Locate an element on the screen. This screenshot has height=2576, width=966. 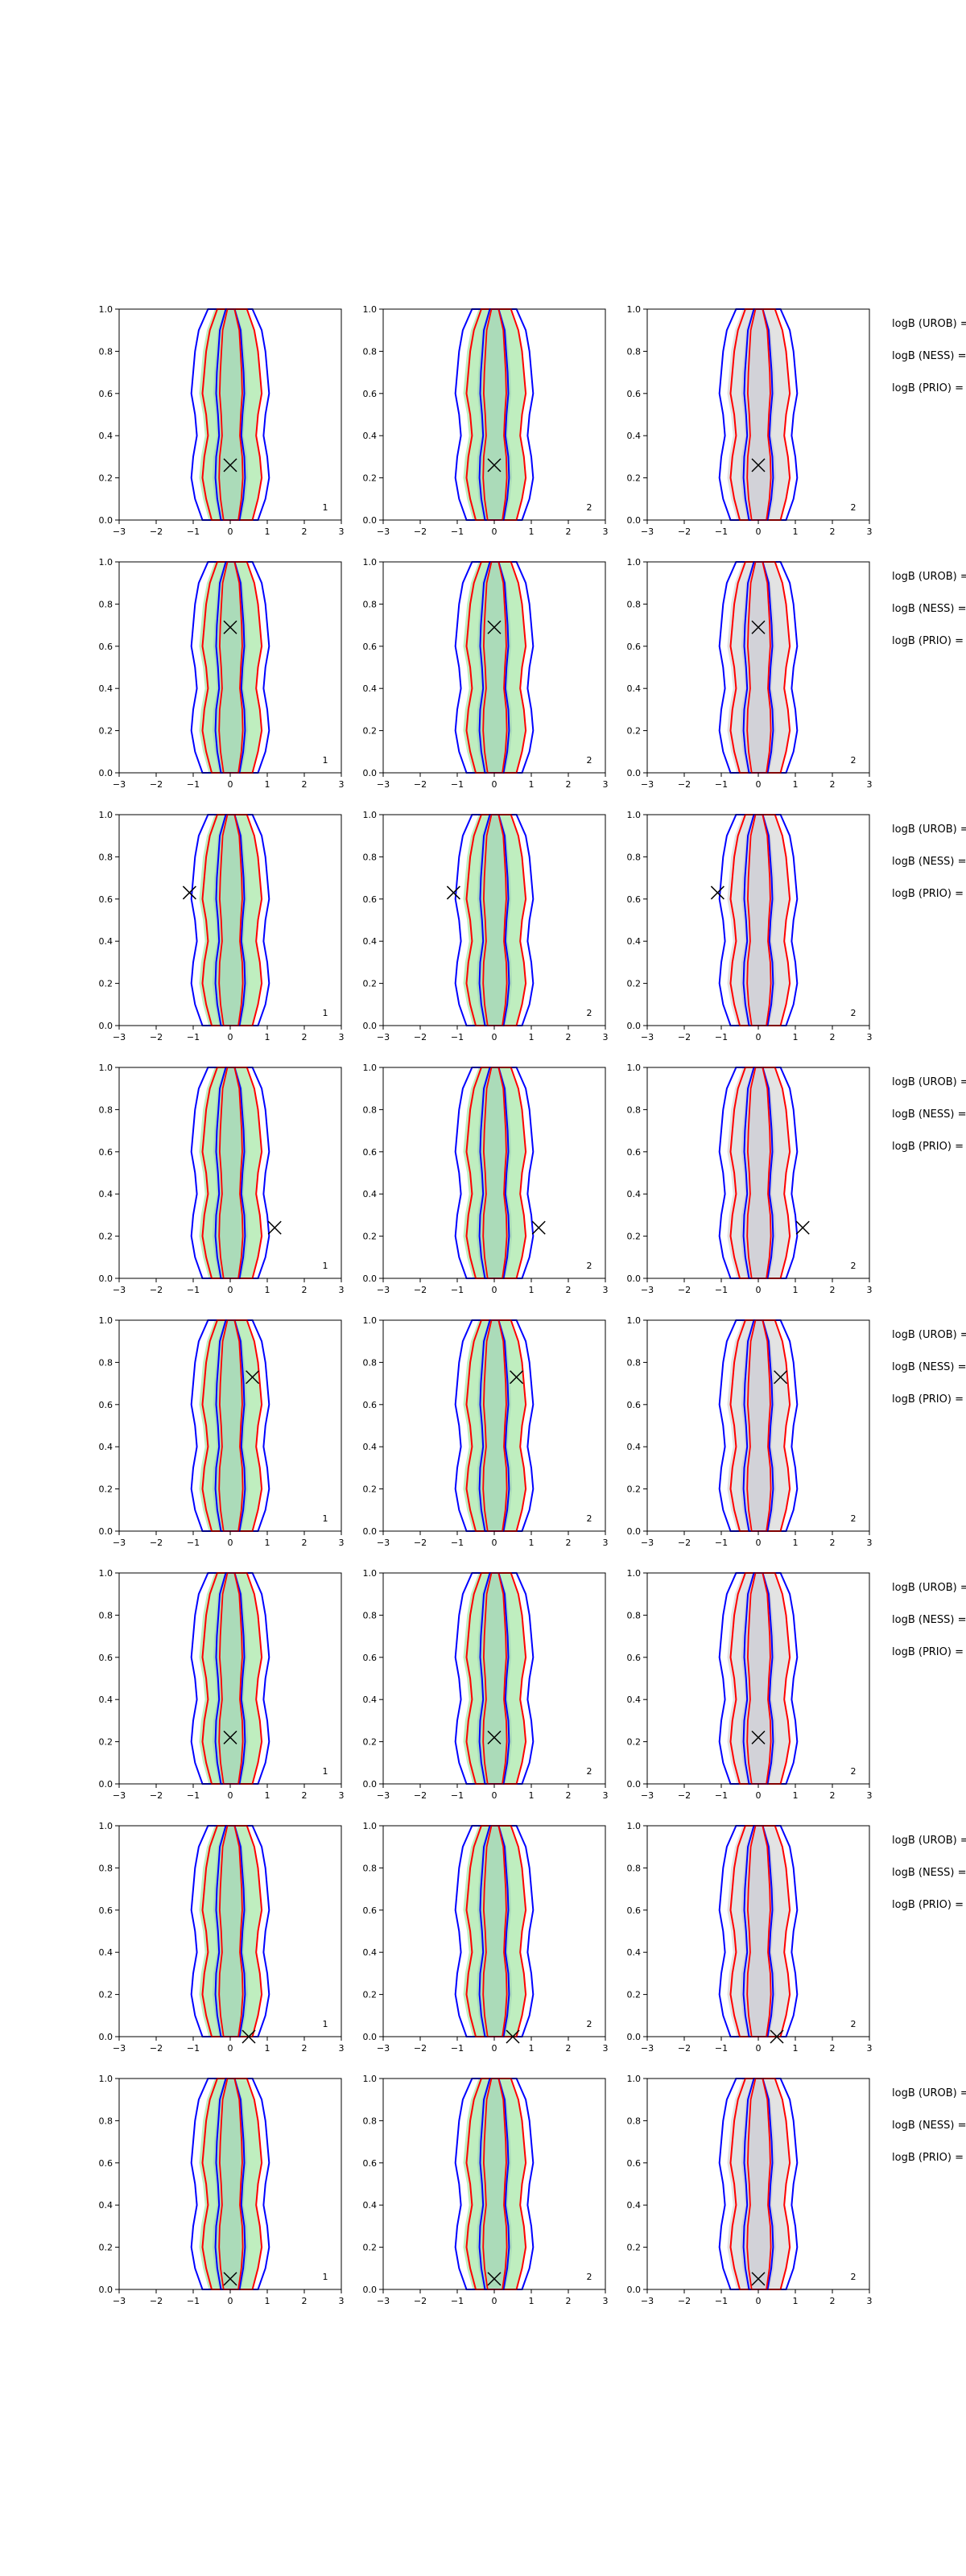
panel-r6-c1: −3 −2 −1 0 1 2 3 0.0 0.2 0.4 0.6 0.8 1.0 1 is located at coordinates (222, 1685).